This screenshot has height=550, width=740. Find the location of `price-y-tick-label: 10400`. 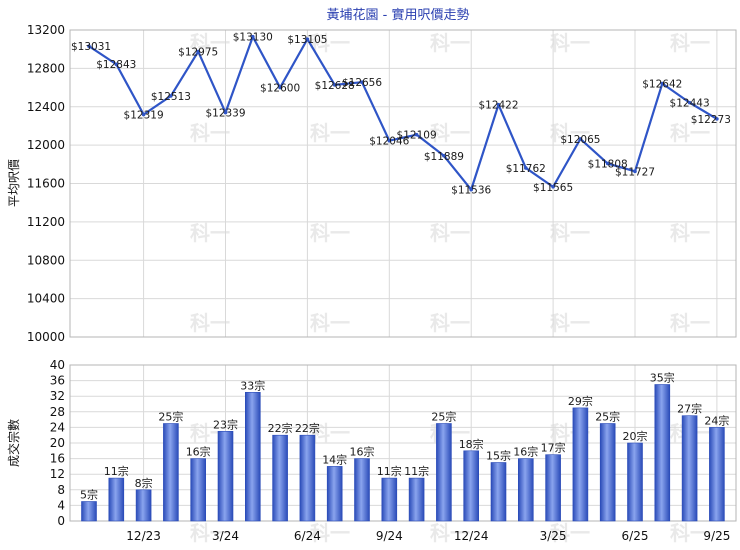

price-y-tick-label: 10400 is located at coordinates (46, 299).